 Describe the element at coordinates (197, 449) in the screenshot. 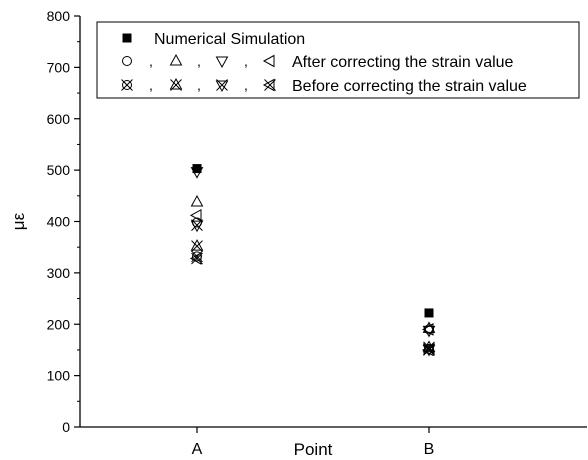

I see `x-tick-label: A` at that location.